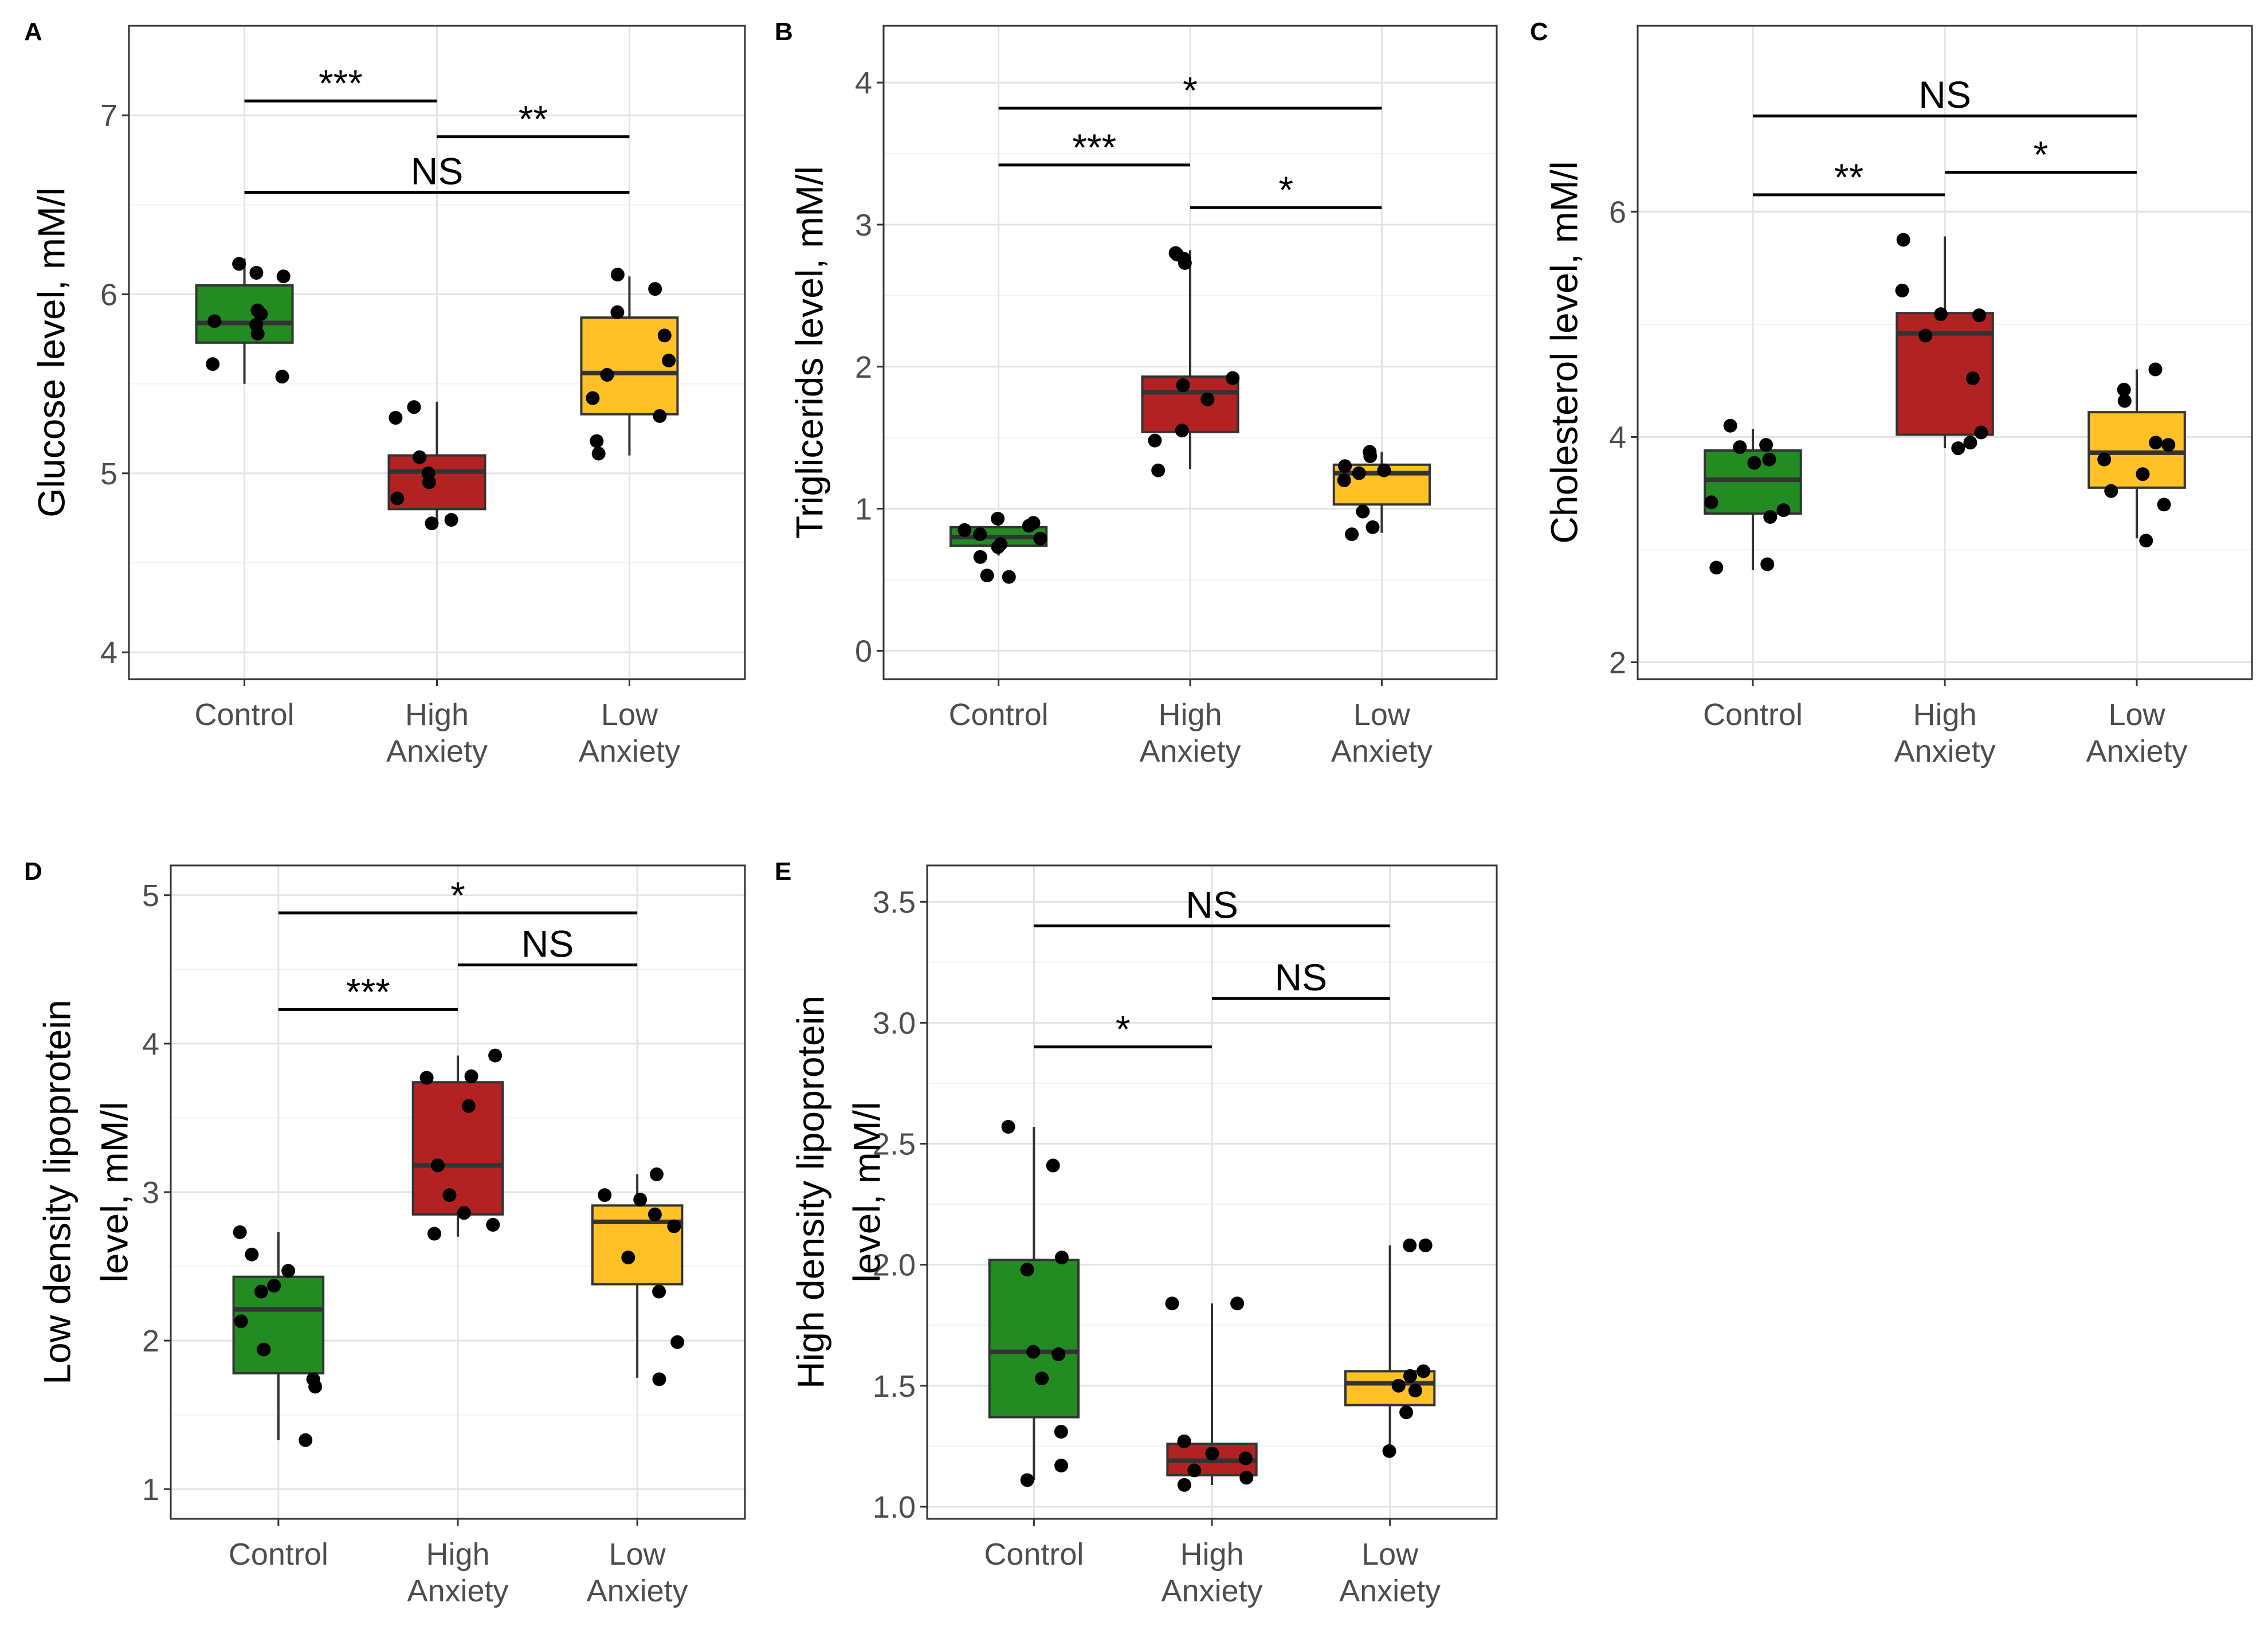  What do you see at coordinates (863, 367) in the screenshot?
I see `y-tick-label: 2` at bounding box center [863, 367].